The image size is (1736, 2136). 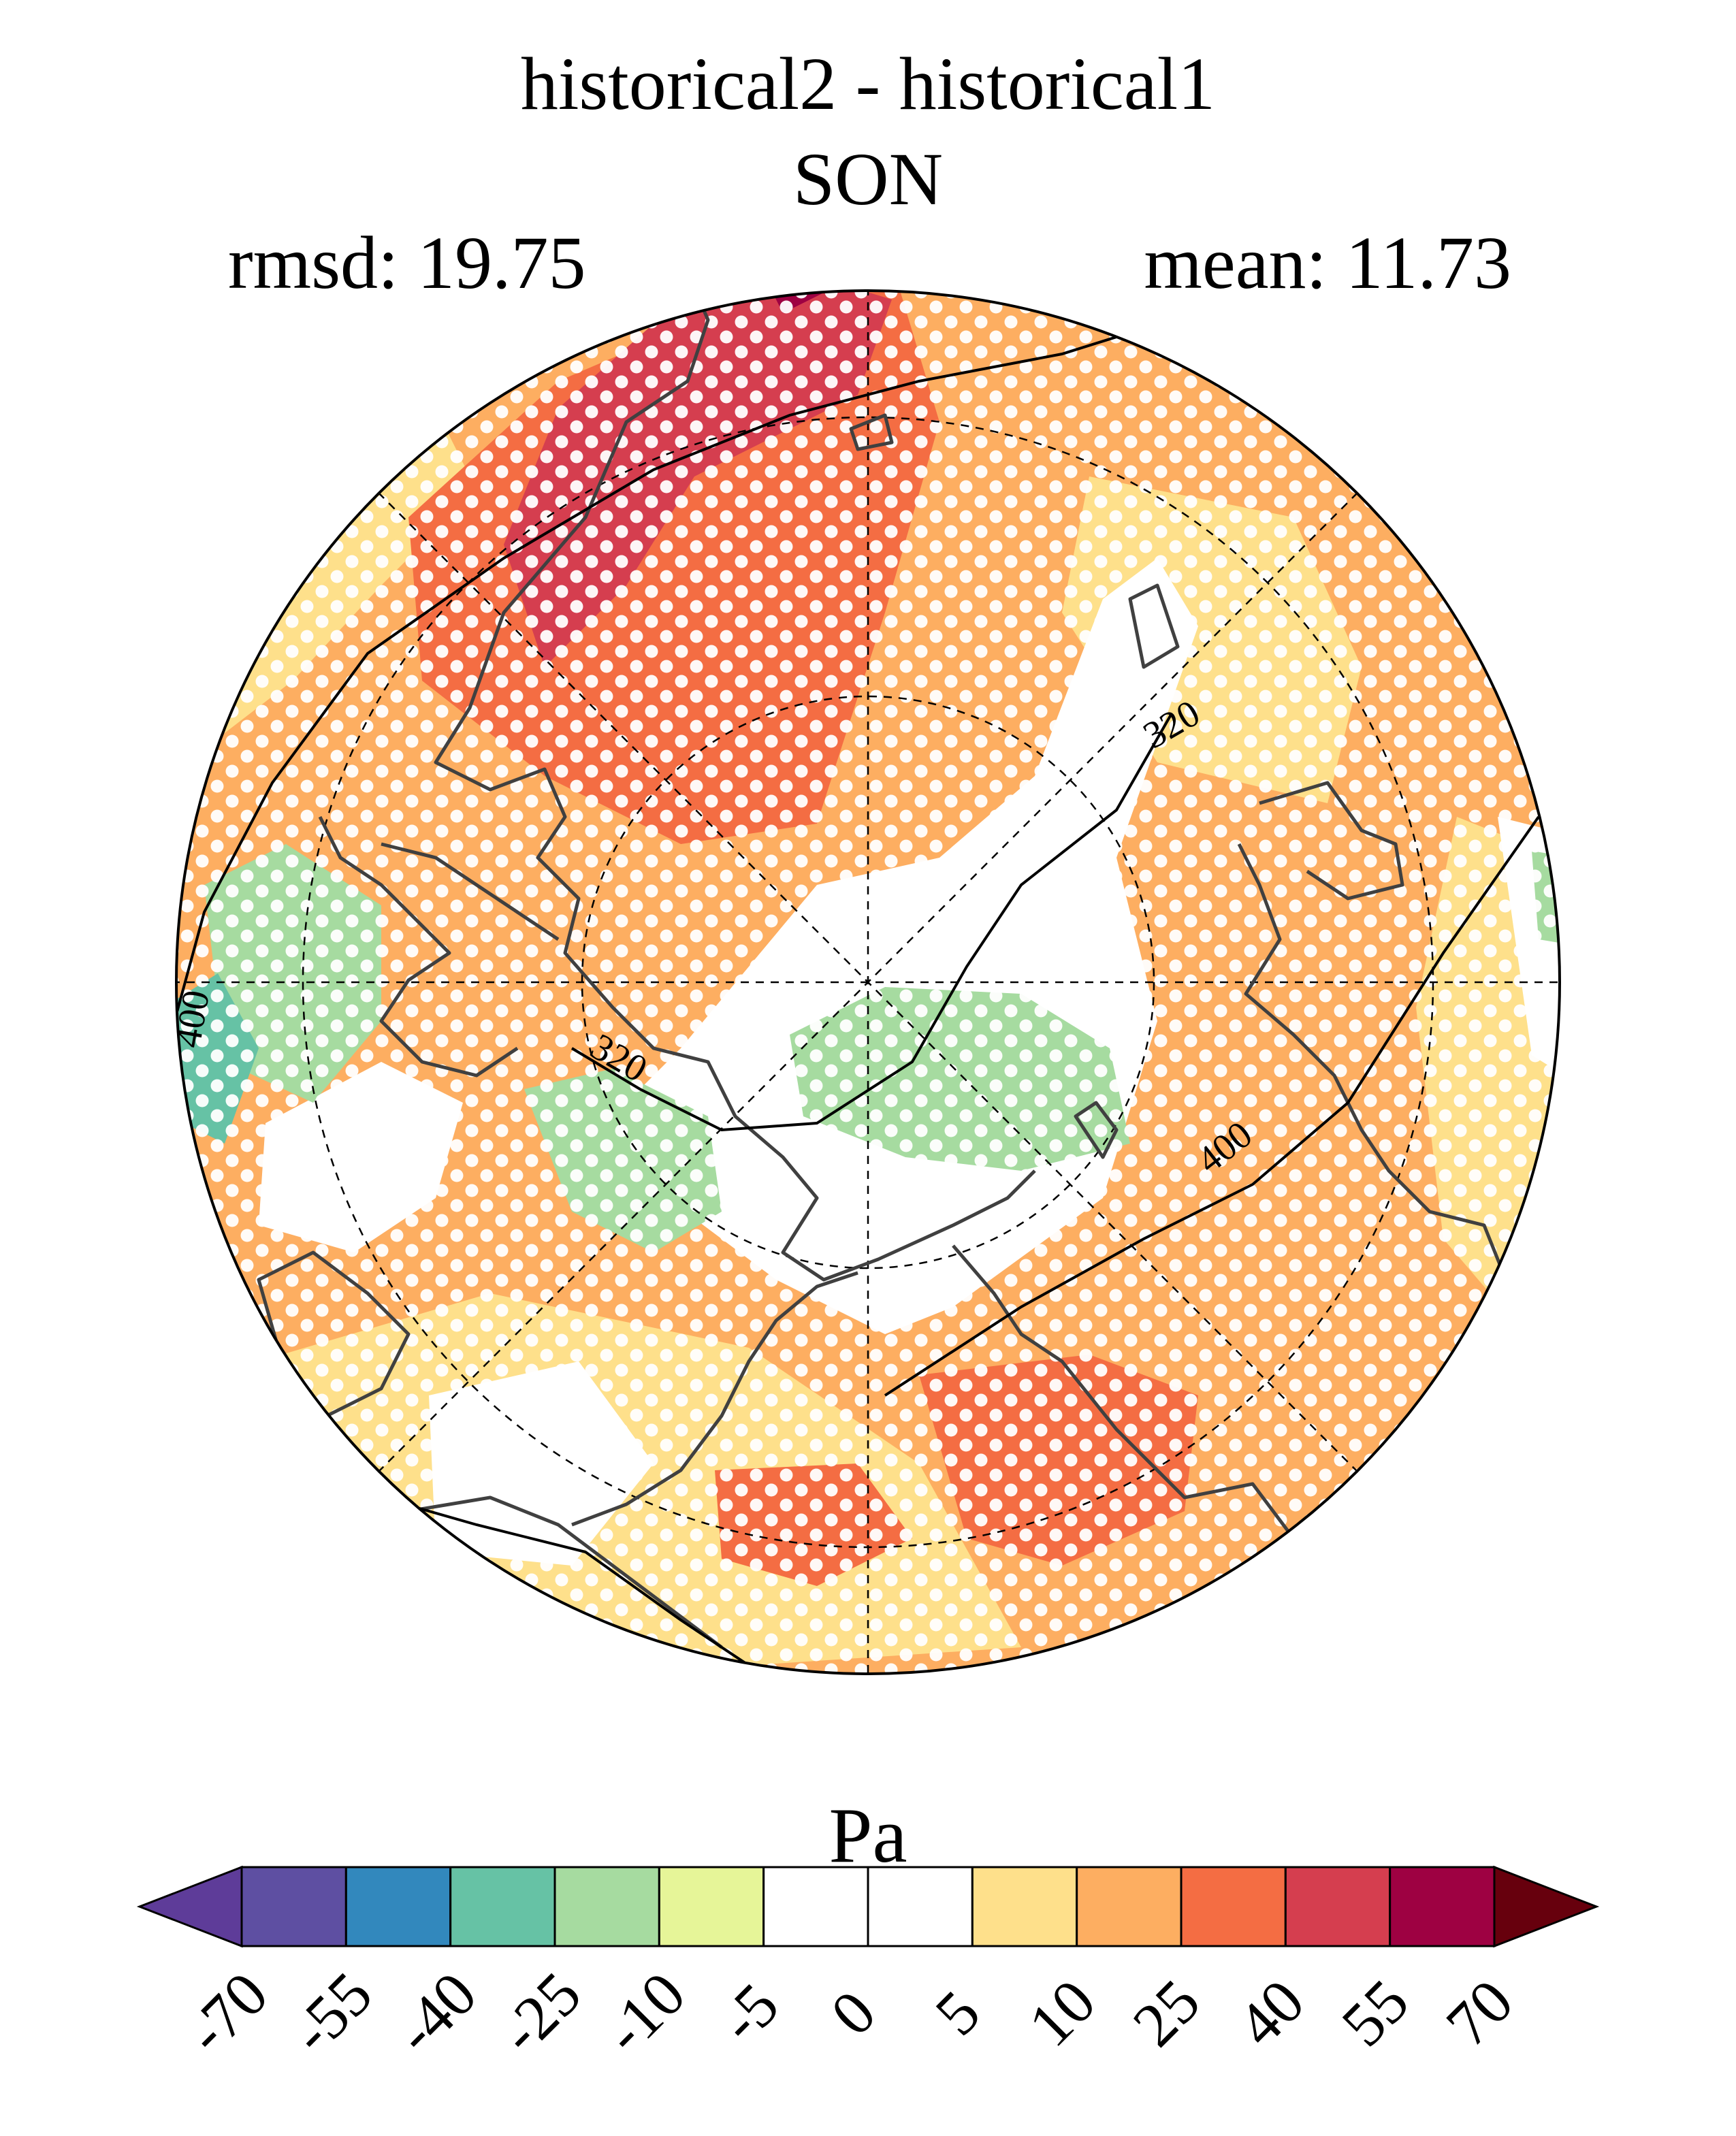 I want to click on colorbar: -70-55-40-25-10 -5 0 5 10 25 40 55 70, so click(x=868, y=1966).